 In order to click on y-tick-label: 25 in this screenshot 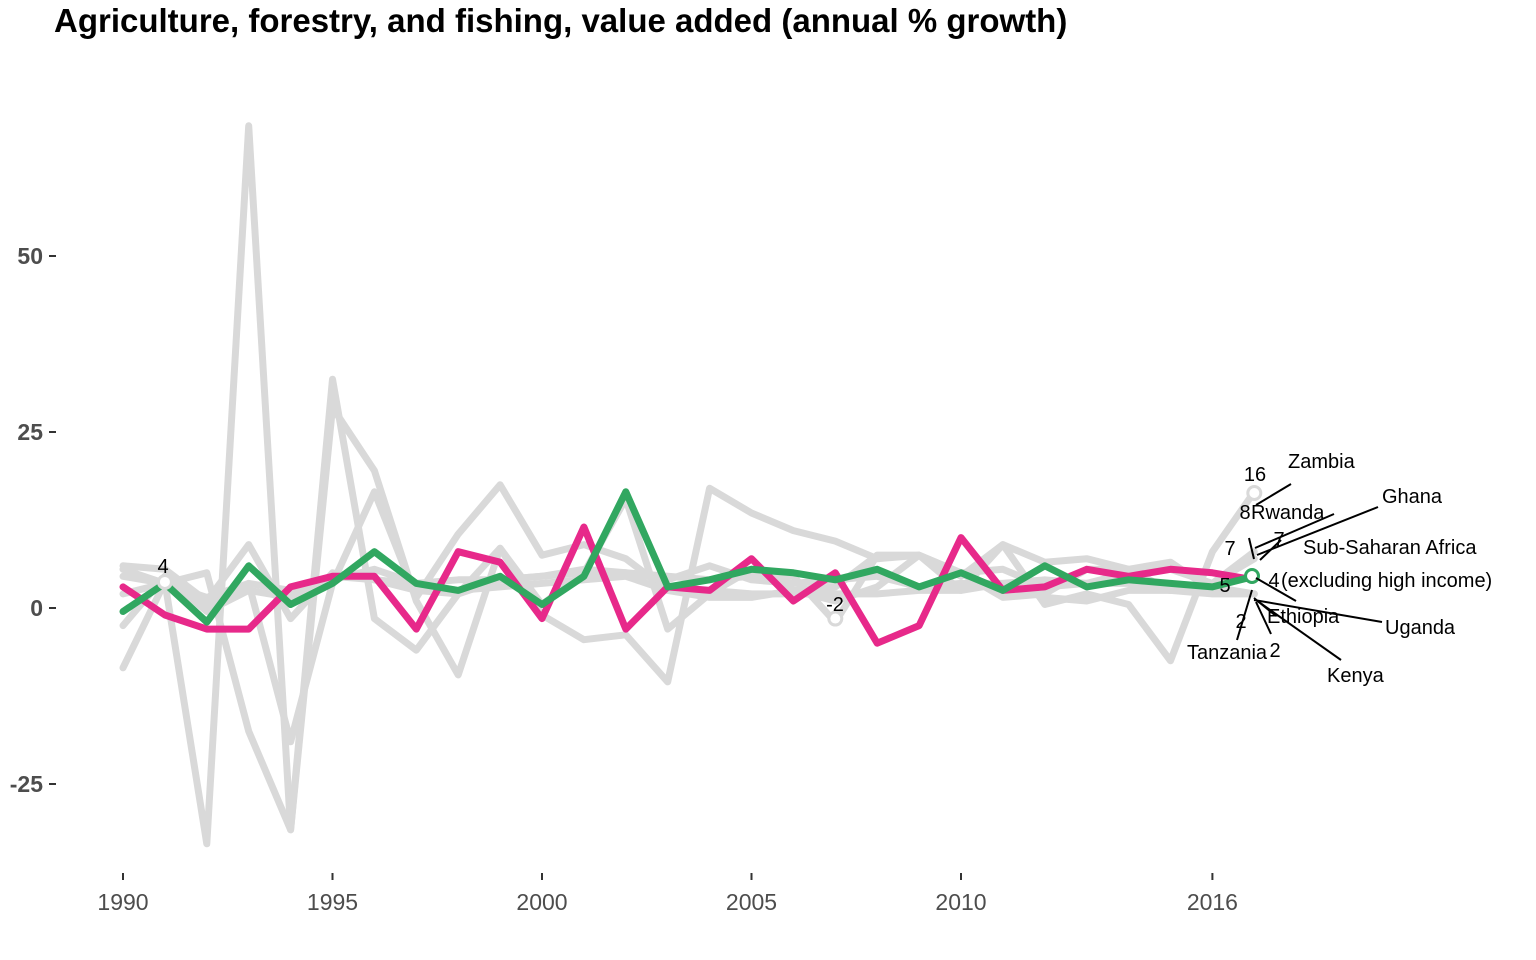, I will do `click(30, 432)`.